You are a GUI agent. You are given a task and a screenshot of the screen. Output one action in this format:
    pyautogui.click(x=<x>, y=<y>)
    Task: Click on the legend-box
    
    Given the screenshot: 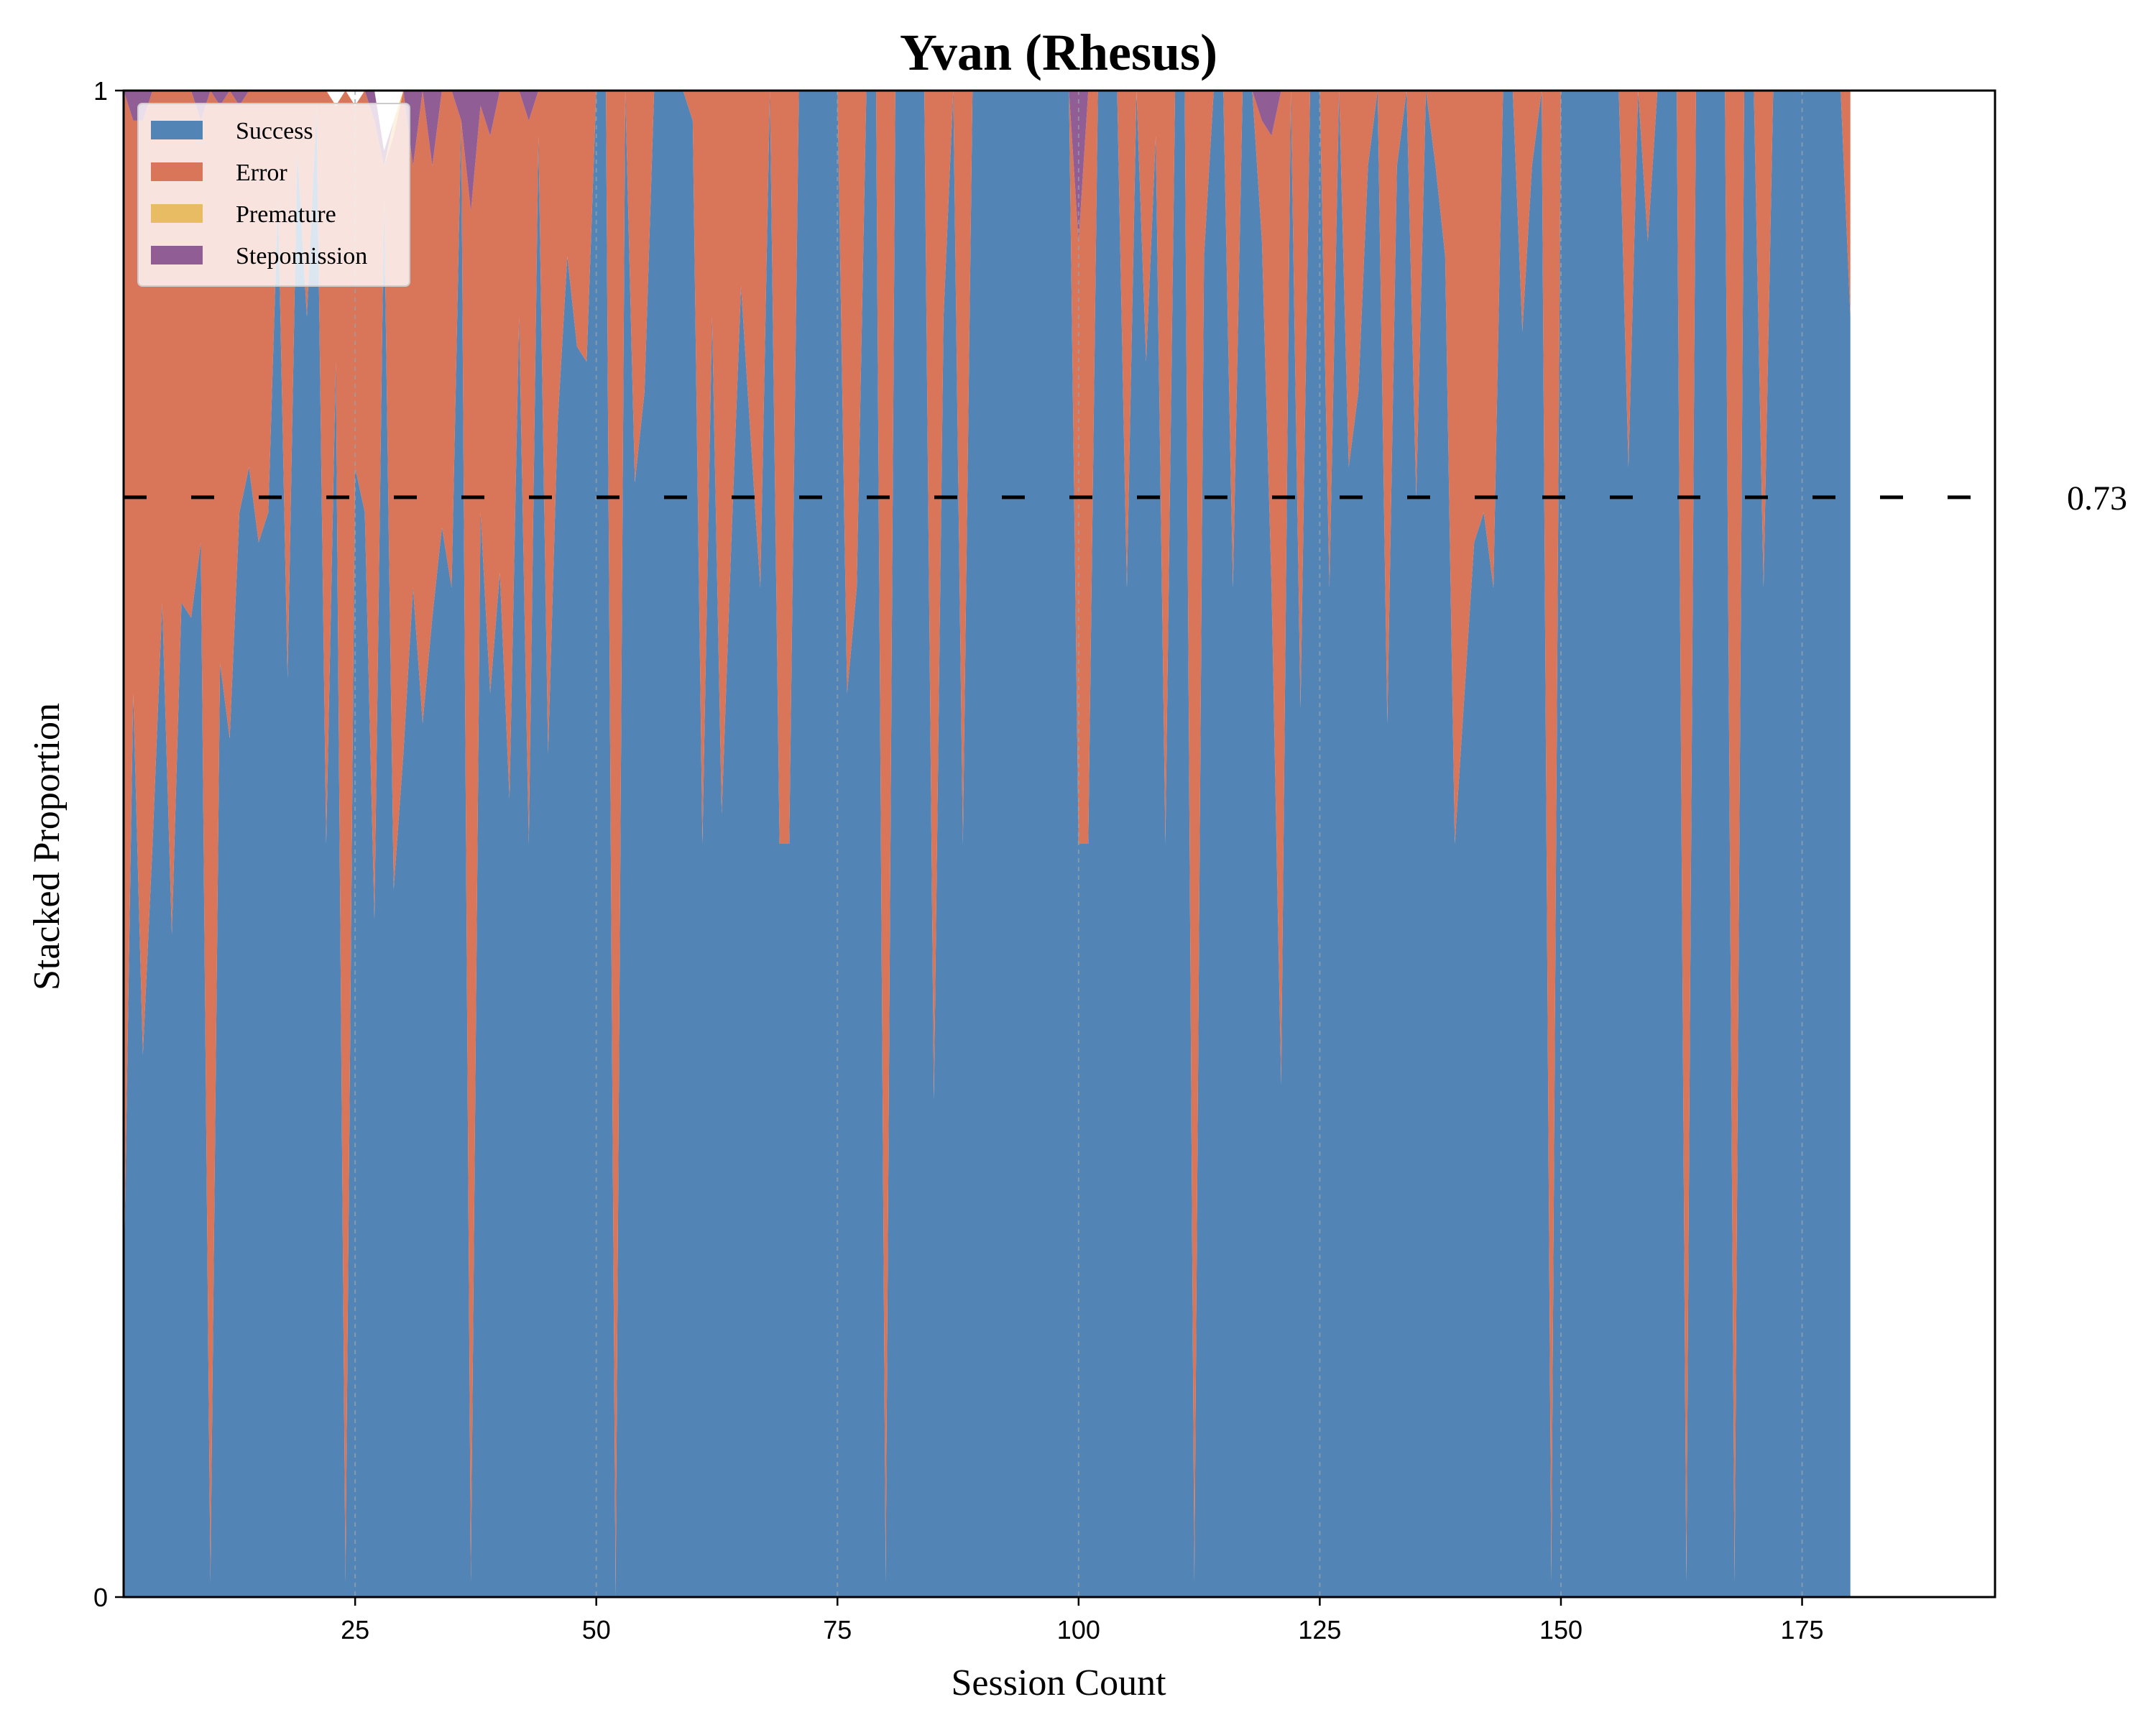 What is the action you would take?
    pyautogui.click(x=273, y=195)
    